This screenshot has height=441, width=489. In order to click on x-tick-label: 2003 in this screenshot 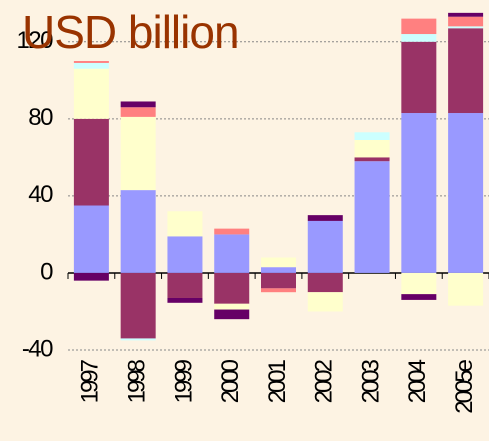, I will do `click(370, 381)`.